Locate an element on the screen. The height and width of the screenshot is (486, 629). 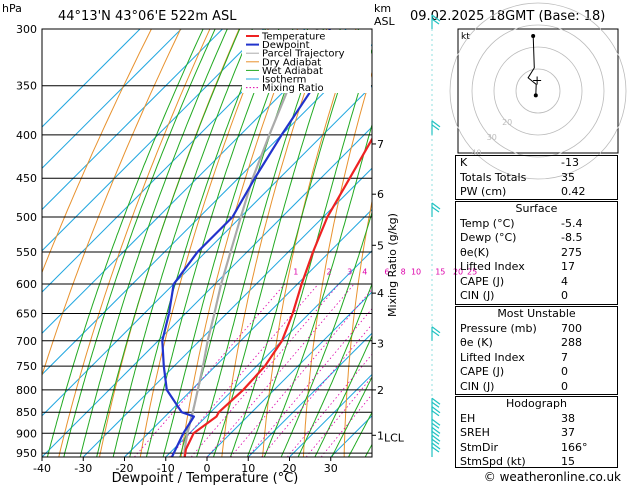
row-value: 7 is located at coordinates (564, 357).